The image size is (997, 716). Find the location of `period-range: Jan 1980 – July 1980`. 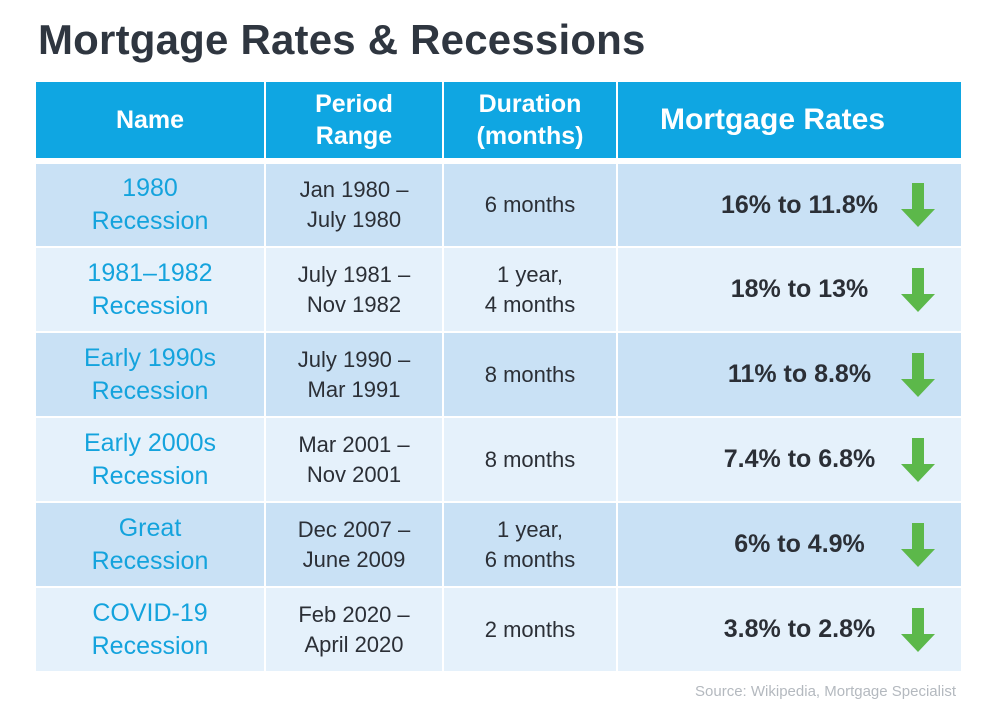

period-range: Jan 1980 – July 1980 is located at coordinates (354, 203).